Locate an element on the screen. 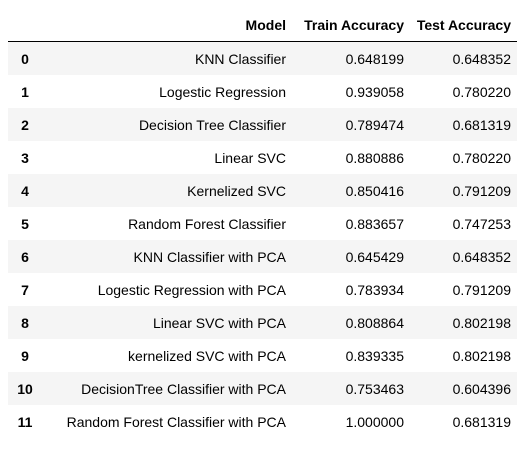 This screenshot has width=521, height=452. model-cell: Decision Tree Classifier is located at coordinates (212, 124).